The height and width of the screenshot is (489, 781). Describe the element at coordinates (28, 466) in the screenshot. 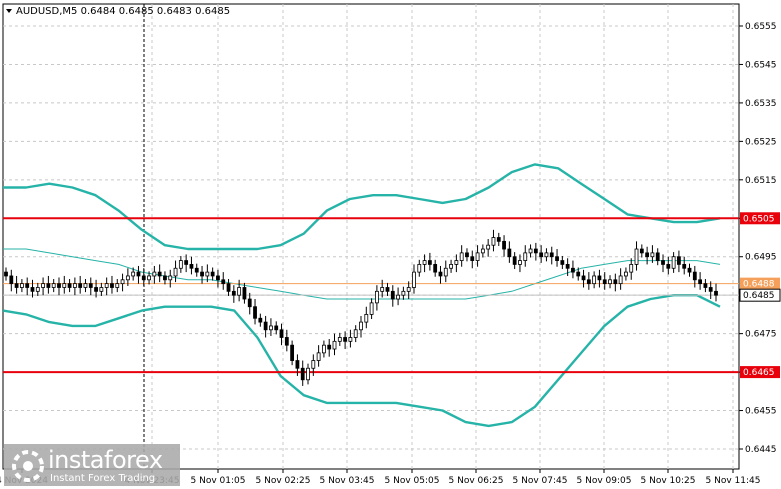

I see `instaforex-logo-icon` at that location.